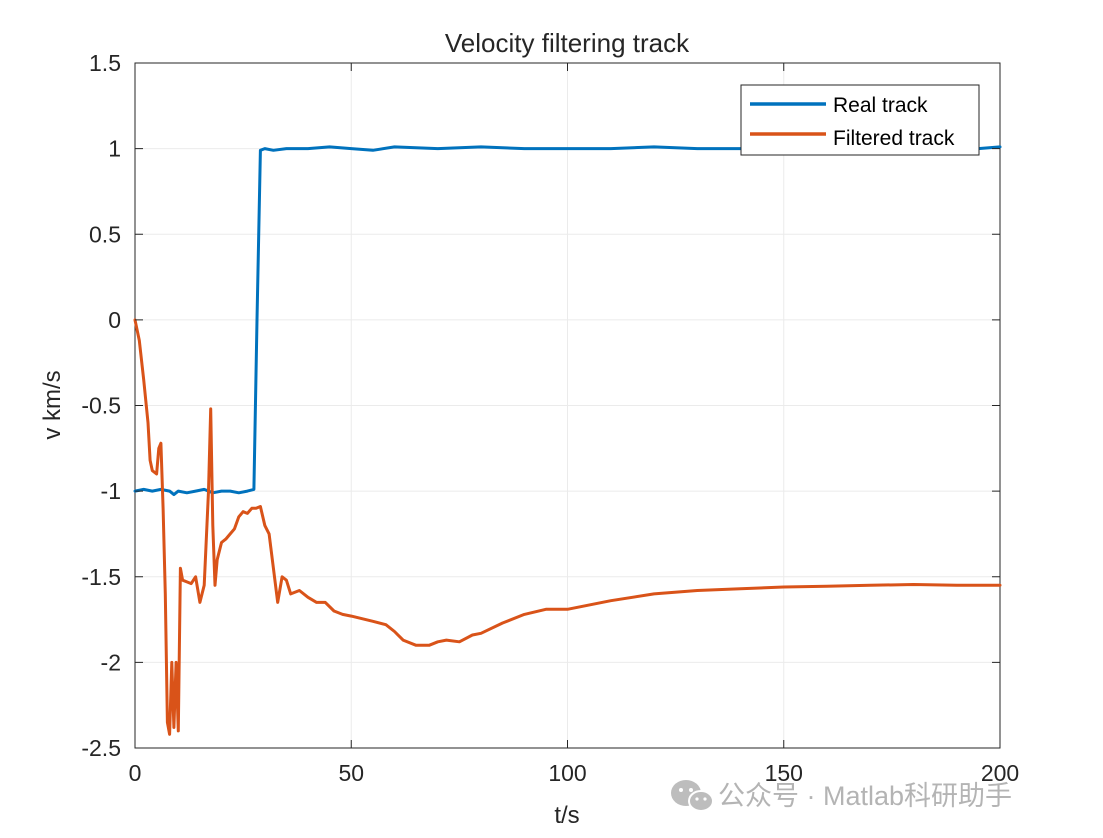 Image resolution: width=1103 pixels, height=838 pixels. What do you see at coordinates (135, 773) in the screenshot?
I see `x-tick-label: 0` at bounding box center [135, 773].